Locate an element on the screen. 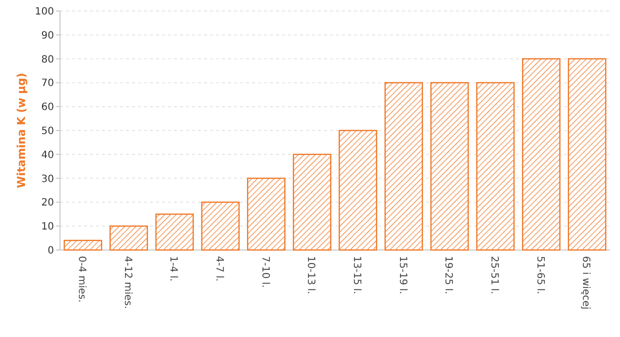  y-tick-label: 60 is located at coordinates (47, 108).